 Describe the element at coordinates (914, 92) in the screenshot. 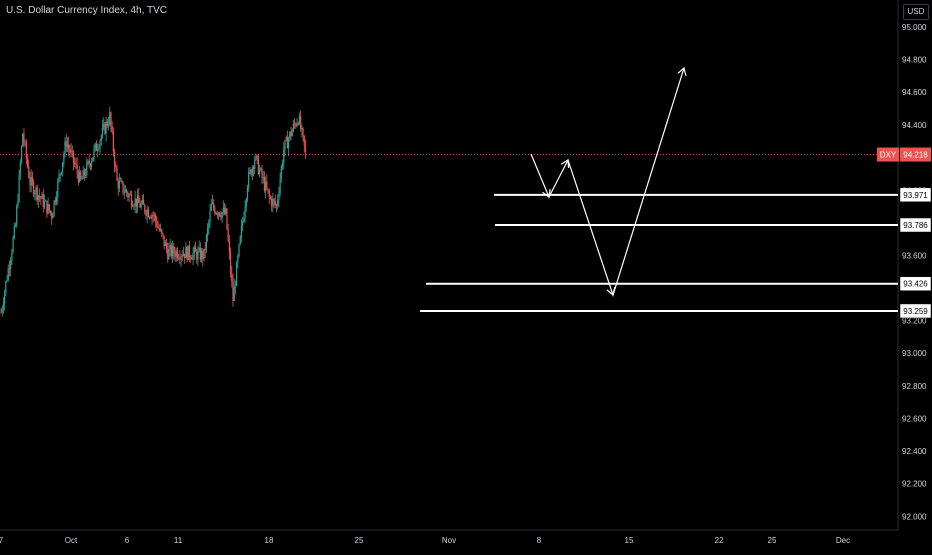

I see `y-tick-label: 94.600` at that location.